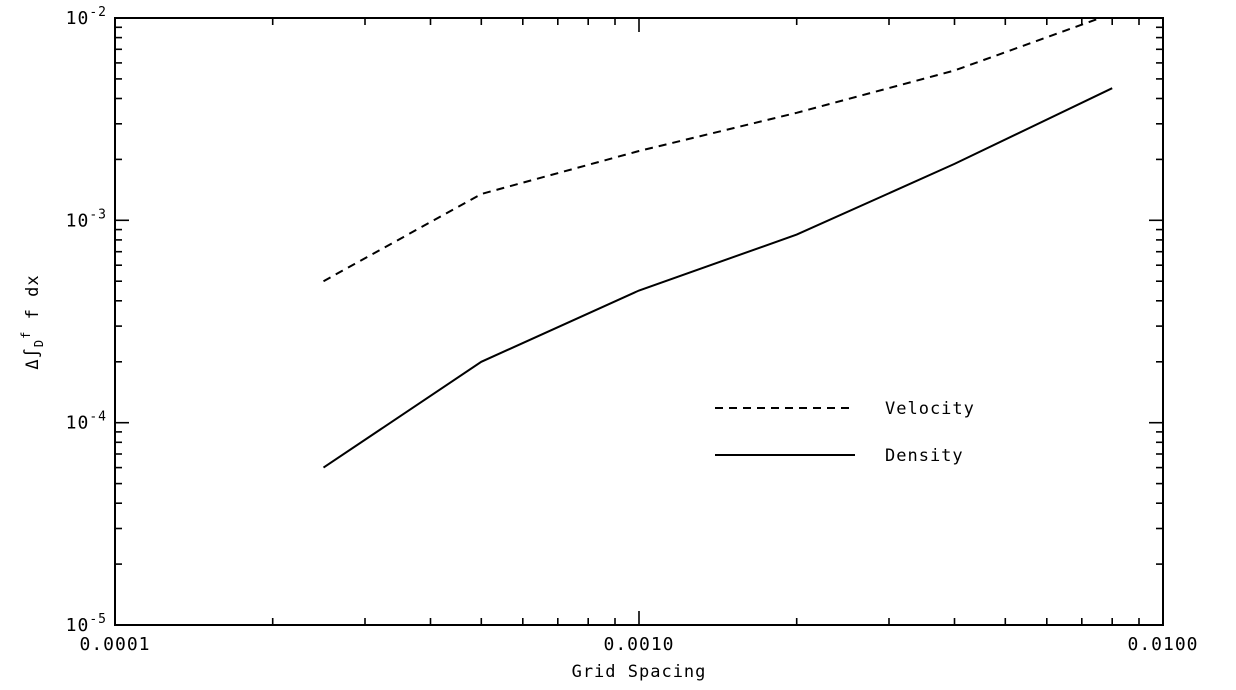 The width and height of the screenshot is (1236, 690). What do you see at coordinates (86, 624) in the screenshot?
I see `svg-text: 10-5` at bounding box center [86, 624].